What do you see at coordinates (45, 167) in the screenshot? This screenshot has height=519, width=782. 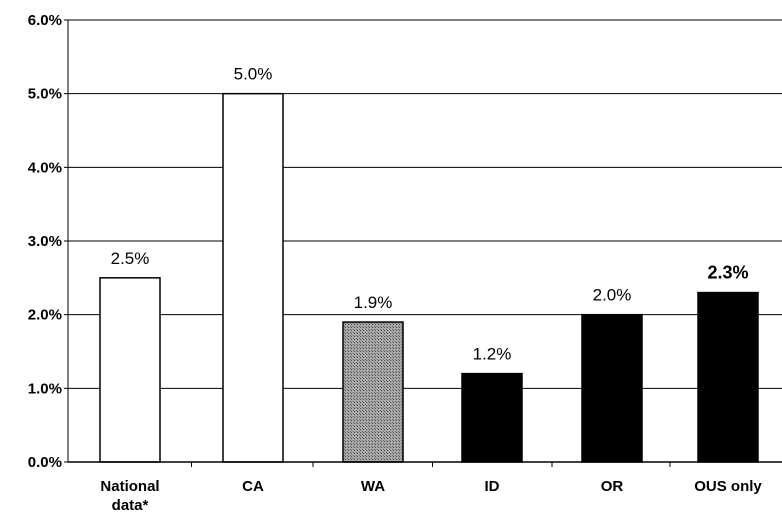 I see `y-tick-label: 4.0%` at bounding box center [45, 167].